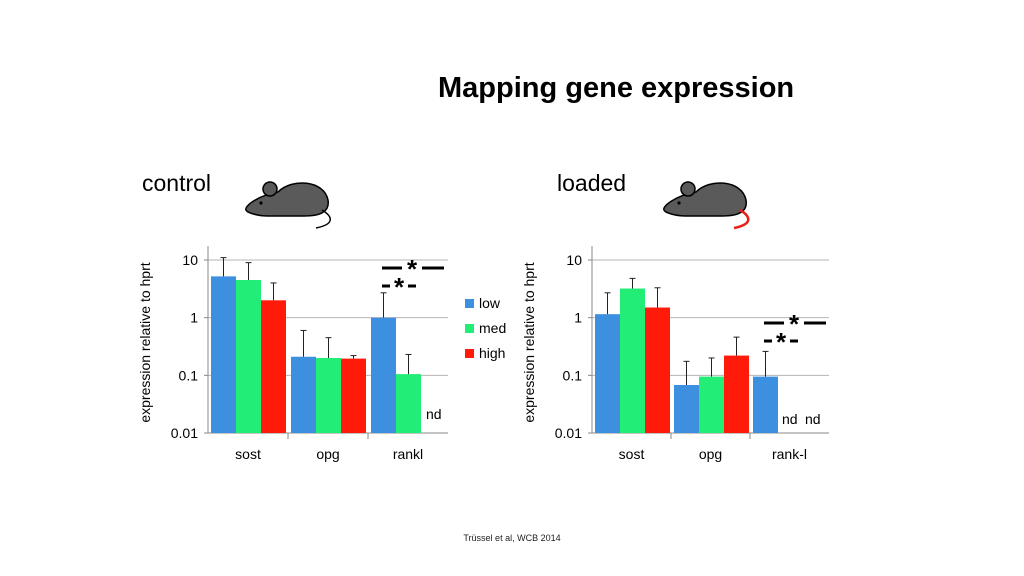  I want to click on legend-swatch-high, so click(469, 353).